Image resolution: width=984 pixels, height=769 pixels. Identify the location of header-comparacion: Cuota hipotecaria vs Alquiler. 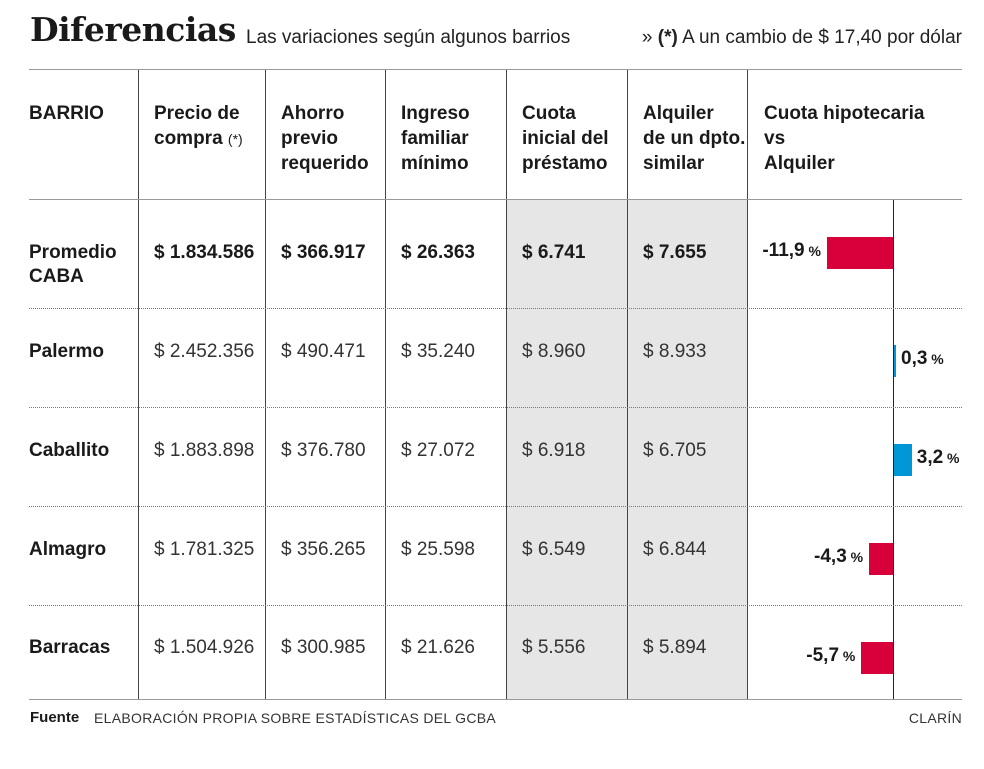
(844, 138).